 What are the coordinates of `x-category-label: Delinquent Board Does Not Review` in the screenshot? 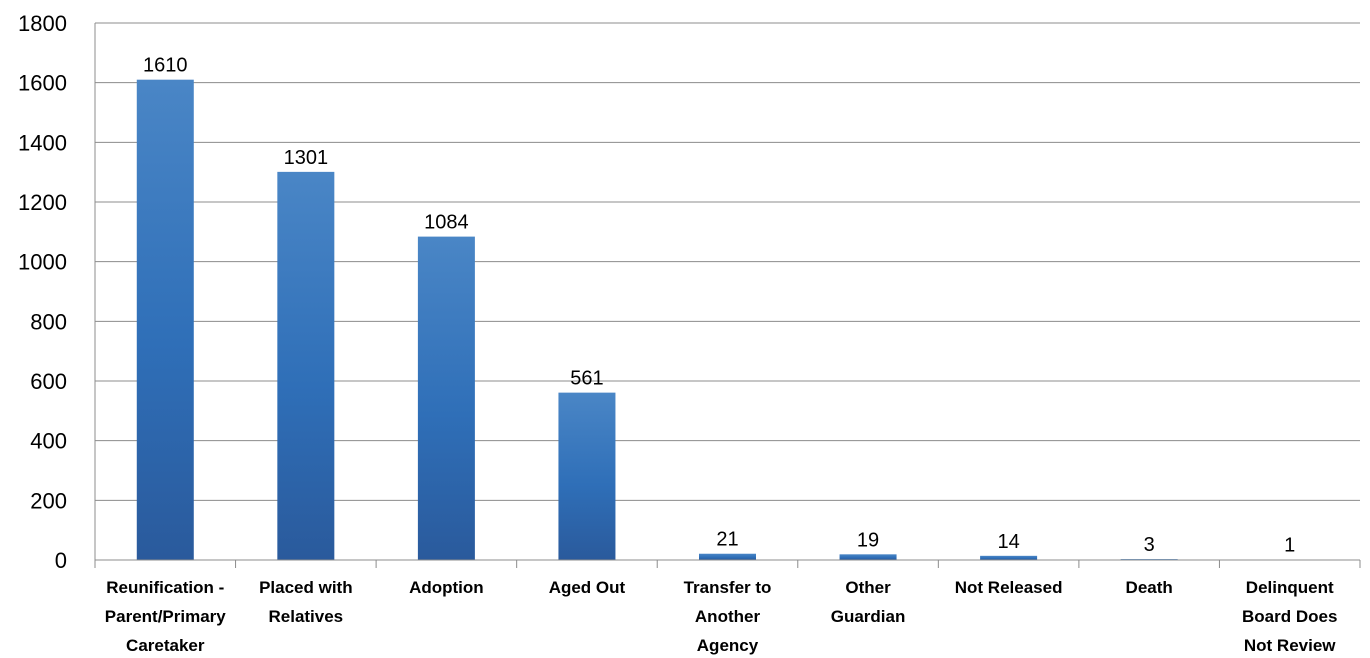 It's located at (1289, 616).